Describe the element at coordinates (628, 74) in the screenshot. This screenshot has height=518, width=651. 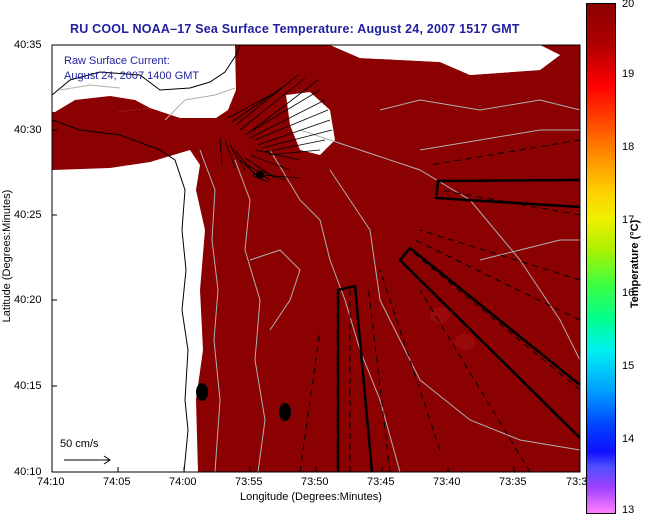
I see `colorbar-tick: 19` at that location.